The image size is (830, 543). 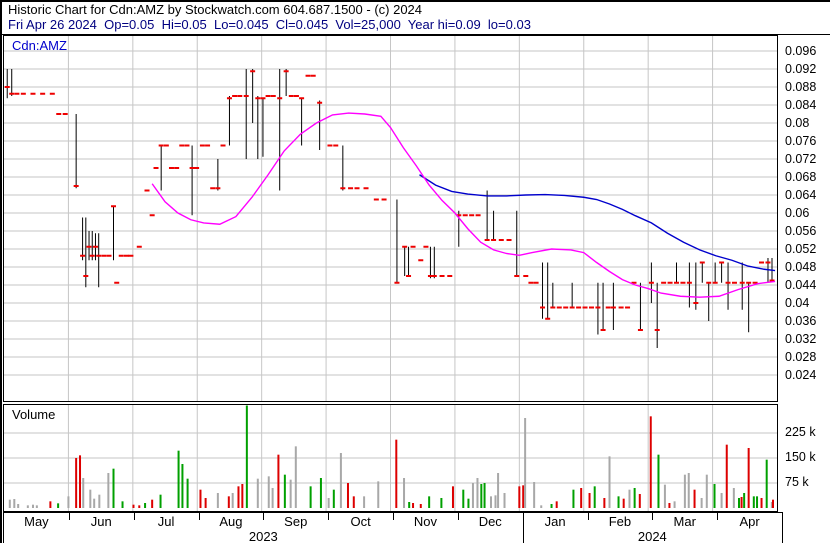 What do you see at coordinates (801, 249) in the screenshot?
I see `price-tick-label: 0.052` at bounding box center [801, 249].